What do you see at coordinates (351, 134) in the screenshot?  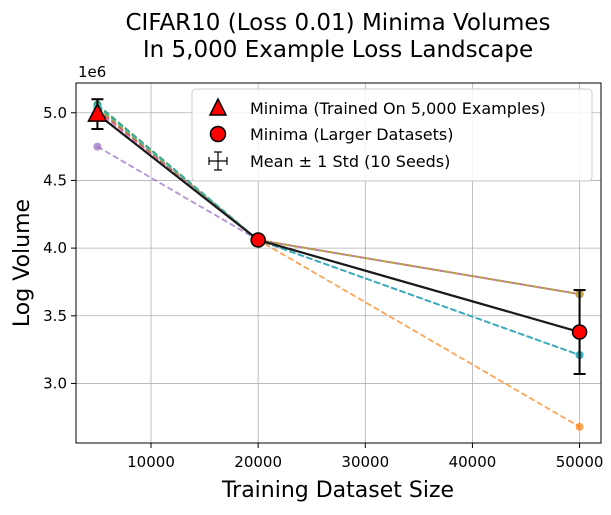 I see `legend-label-larger-minima: Minima (Larger Datasets)` at bounding box center [351, 134].